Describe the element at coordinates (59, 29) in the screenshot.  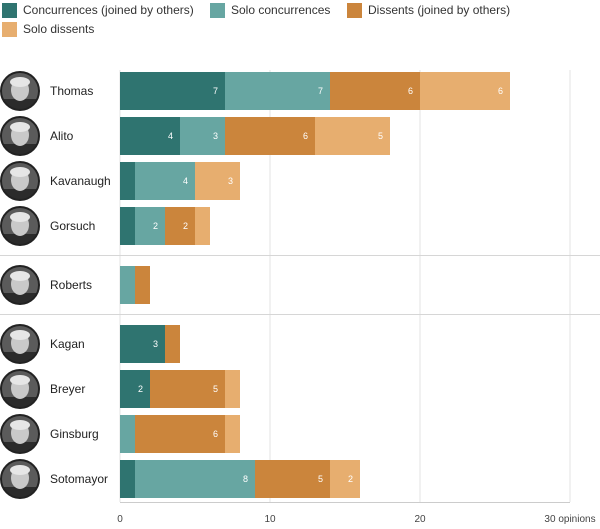
I see `legend-label: Solo dissents` at that location.